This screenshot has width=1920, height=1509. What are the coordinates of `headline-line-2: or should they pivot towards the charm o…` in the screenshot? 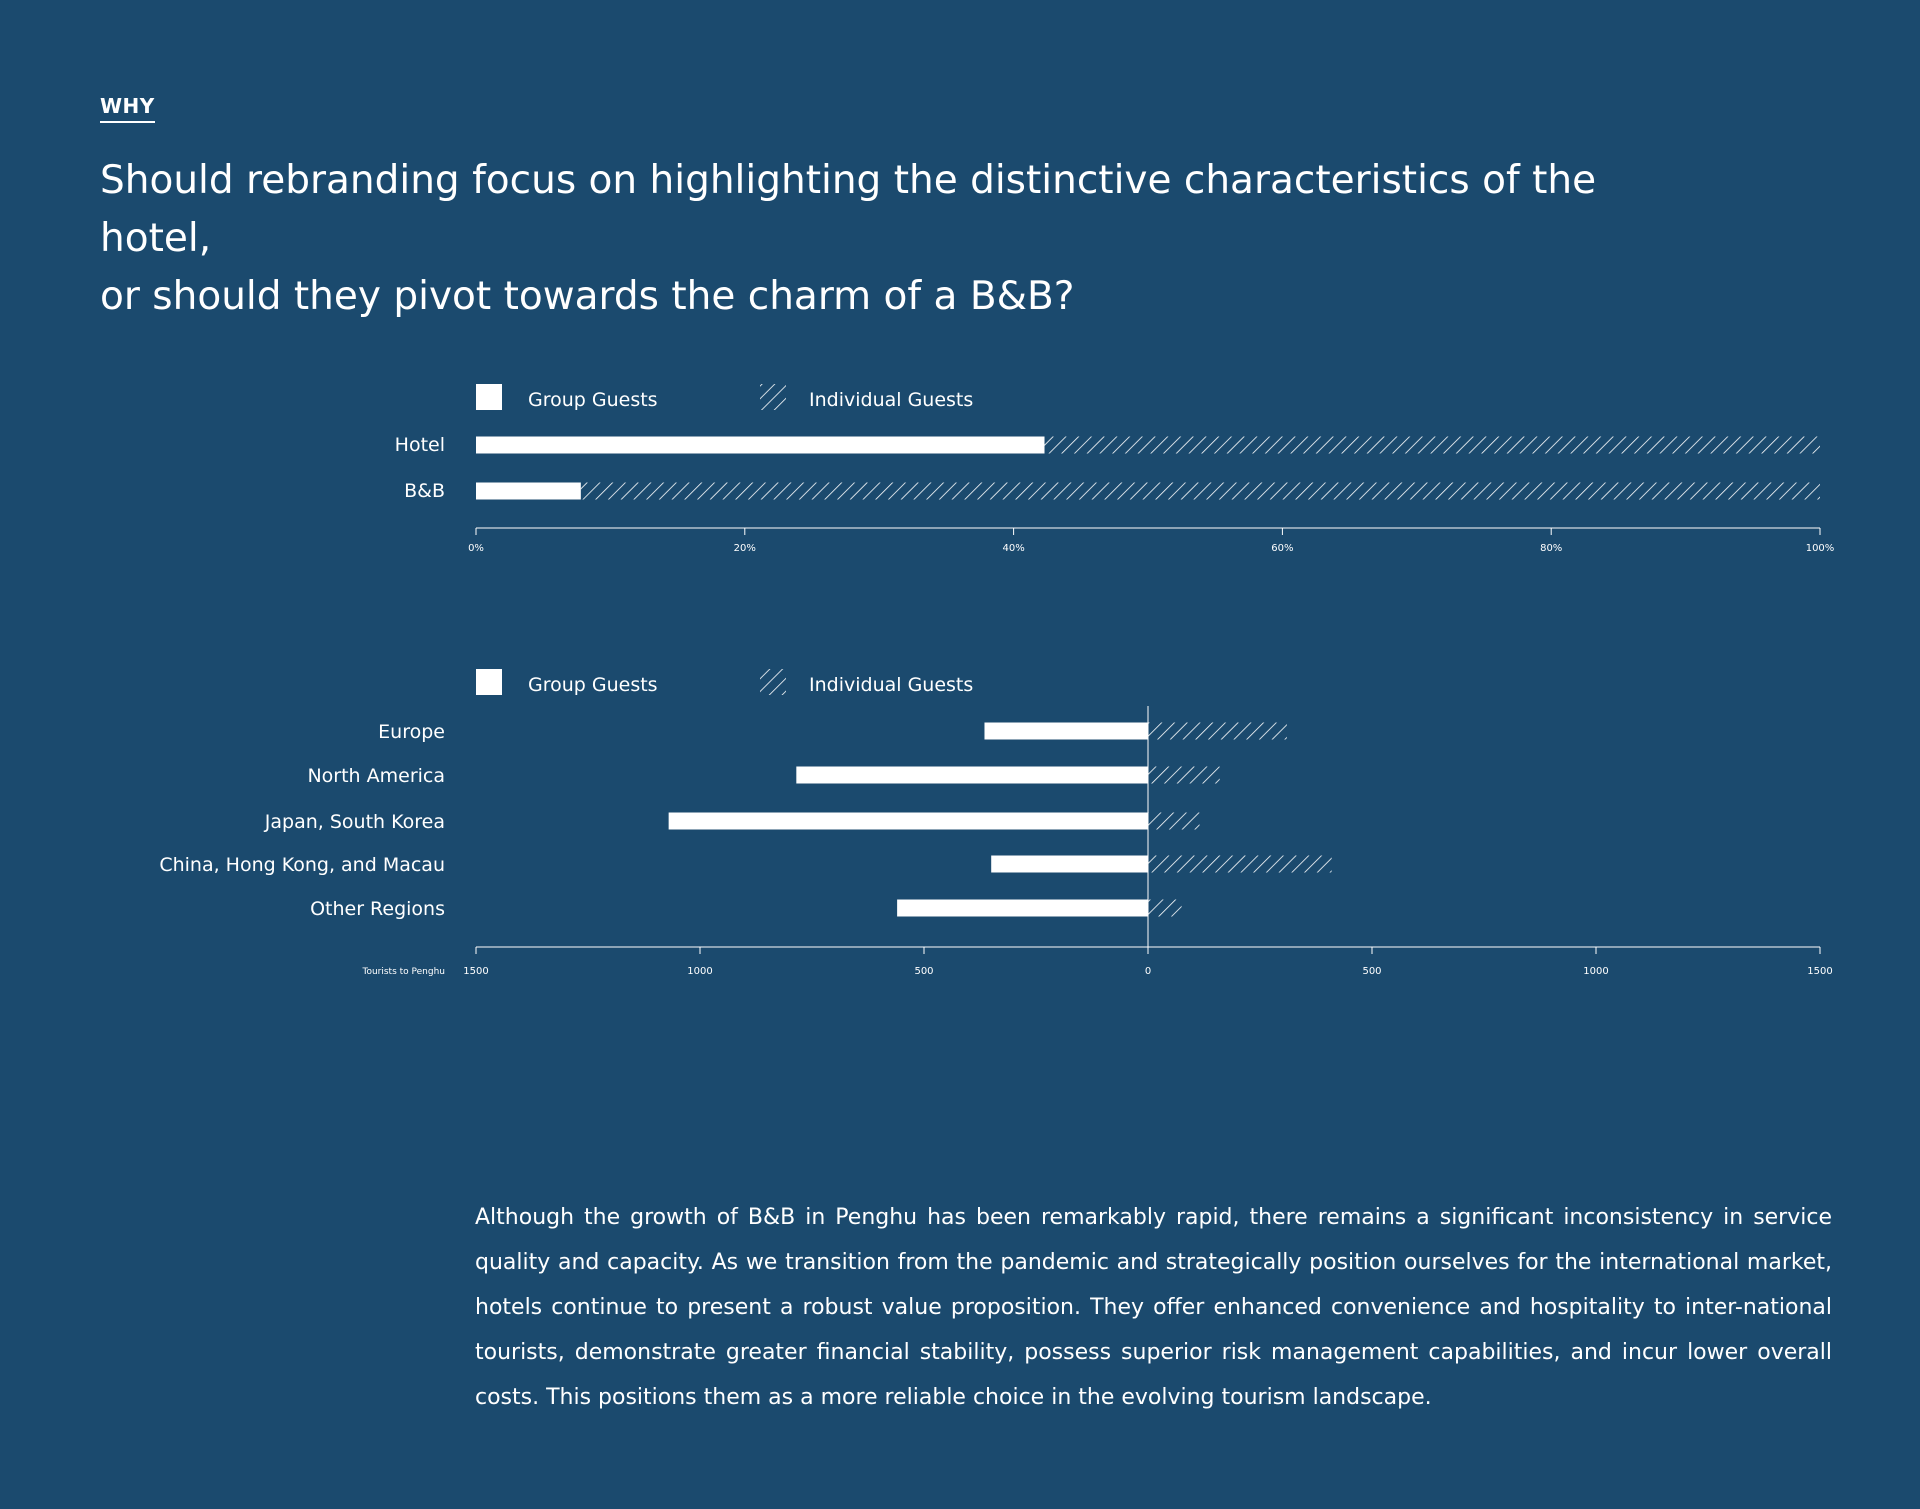 It's located at (587, 296).